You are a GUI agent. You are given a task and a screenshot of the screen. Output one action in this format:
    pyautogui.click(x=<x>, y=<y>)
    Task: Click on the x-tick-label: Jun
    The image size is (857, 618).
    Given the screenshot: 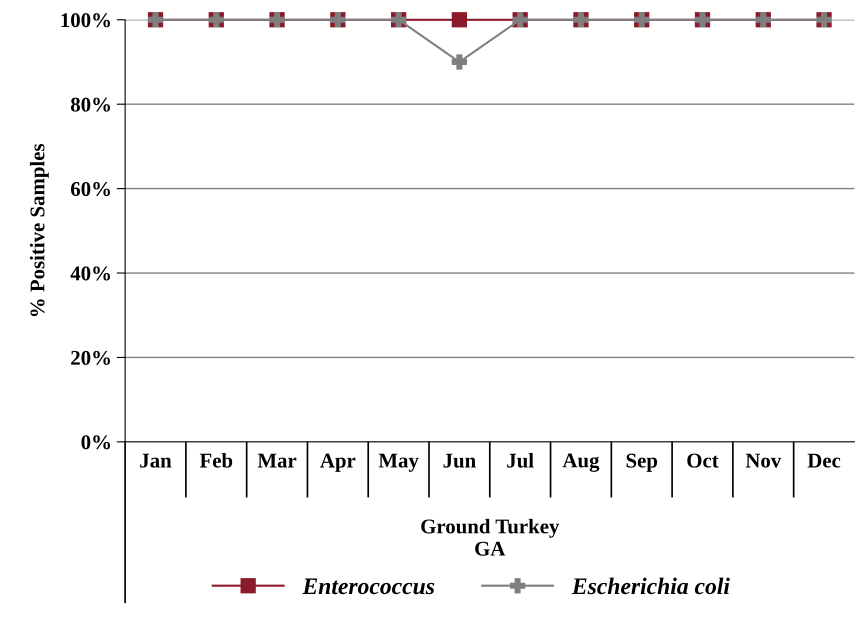 What is the action you would take?
    pyautogui.click(x=460, y=461)
    